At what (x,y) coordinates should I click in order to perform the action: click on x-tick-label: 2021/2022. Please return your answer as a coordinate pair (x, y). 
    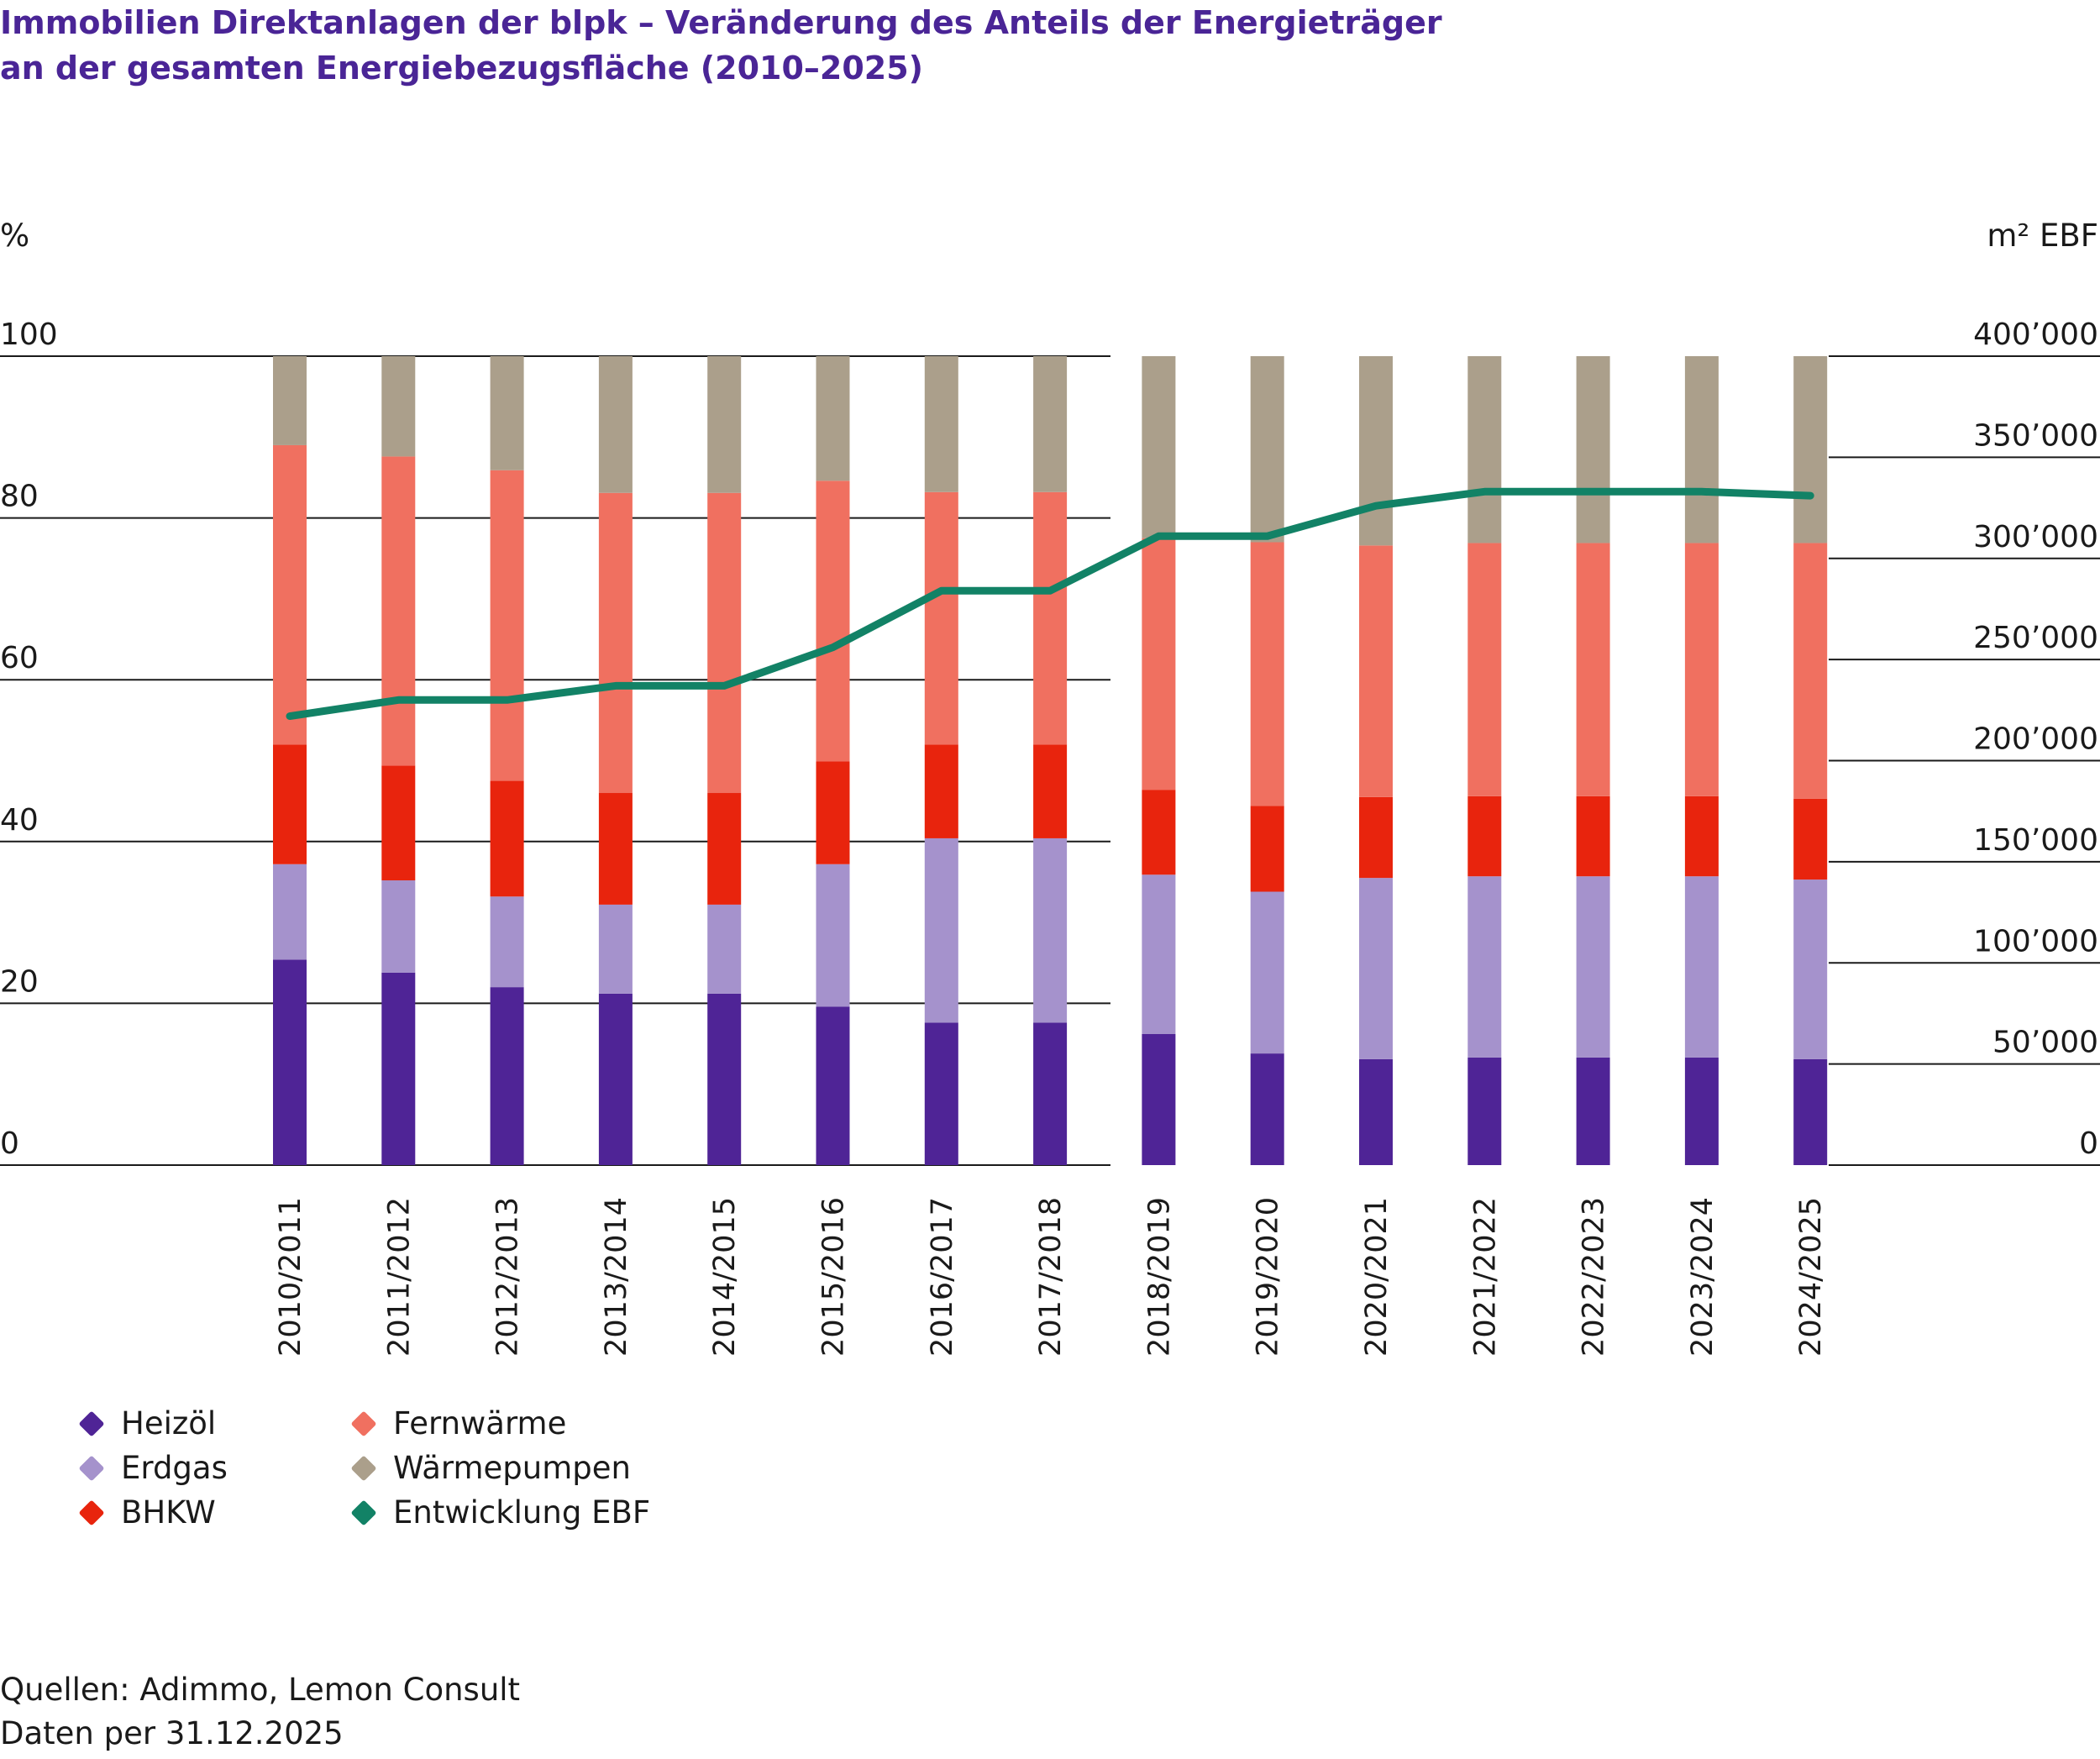
    Looking at the image, I should click on (1485, 1277).